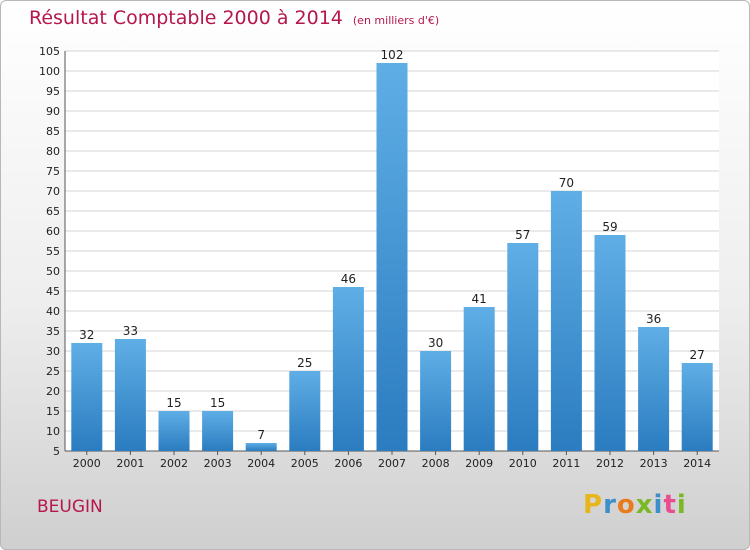 The image size is (750, 550). What do you see at coordinates (53, 131) in the screenshot?
I see `y-tick-label: 85` at bounding box center [53, 131].